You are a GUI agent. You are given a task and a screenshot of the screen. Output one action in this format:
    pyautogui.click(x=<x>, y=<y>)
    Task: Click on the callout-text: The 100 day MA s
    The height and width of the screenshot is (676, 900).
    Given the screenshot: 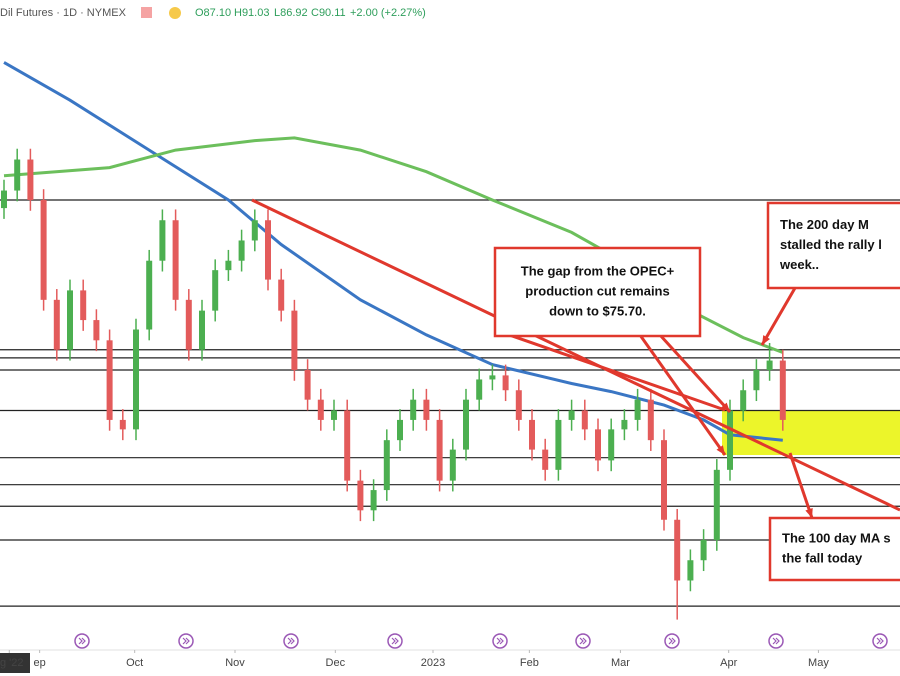 What is the action you would take?
    pyautogui.click(x=836, y=537)
    